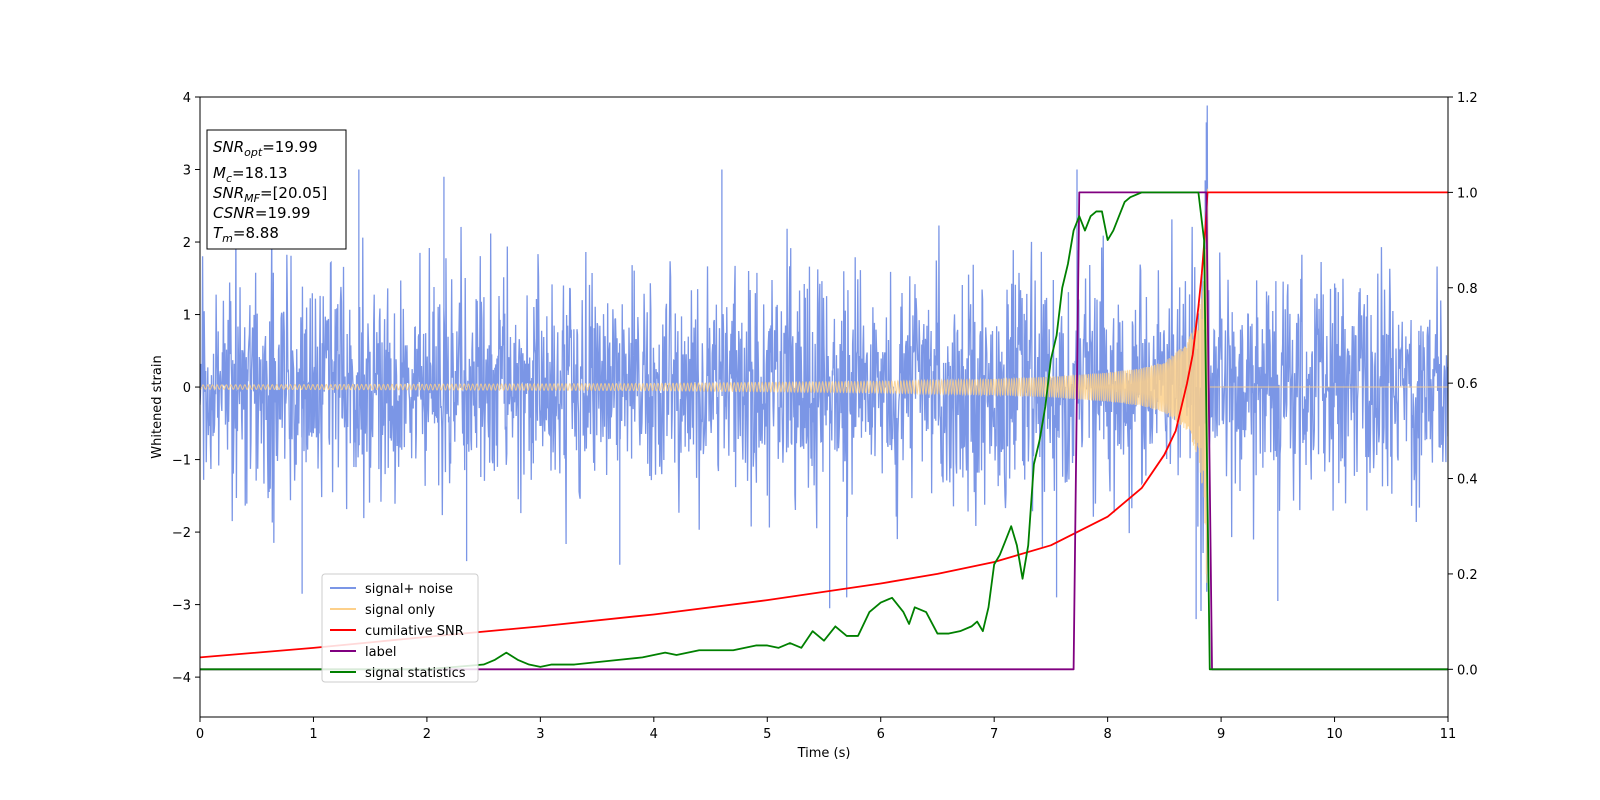 This screenshot has width=1600, height=800. Describe the element at coordinates (313, 734) in the screenshot. I see `x-tick-label: 1` at that location.